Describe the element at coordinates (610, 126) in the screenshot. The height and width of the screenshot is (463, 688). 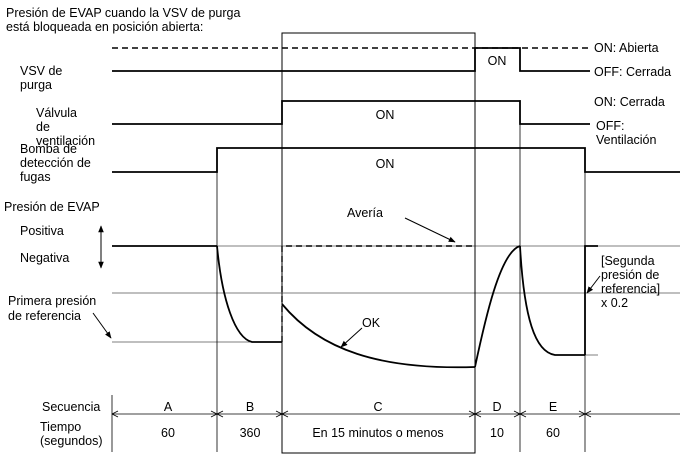
I see `vent-off-state-label1: OFF:` at that location.